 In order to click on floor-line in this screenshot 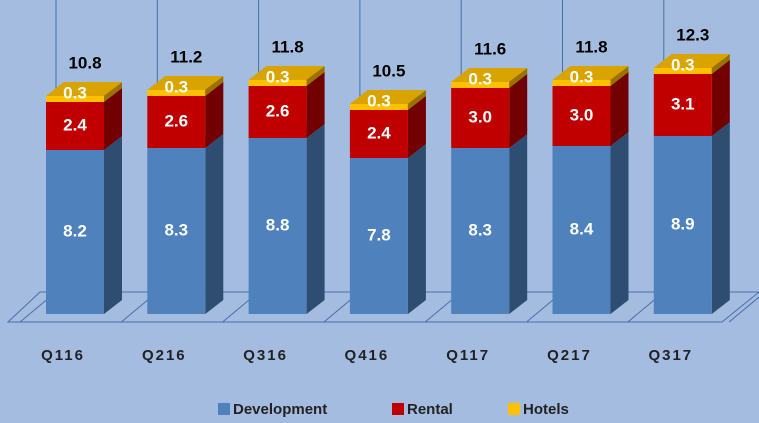, I will do `click(743, 309)`.